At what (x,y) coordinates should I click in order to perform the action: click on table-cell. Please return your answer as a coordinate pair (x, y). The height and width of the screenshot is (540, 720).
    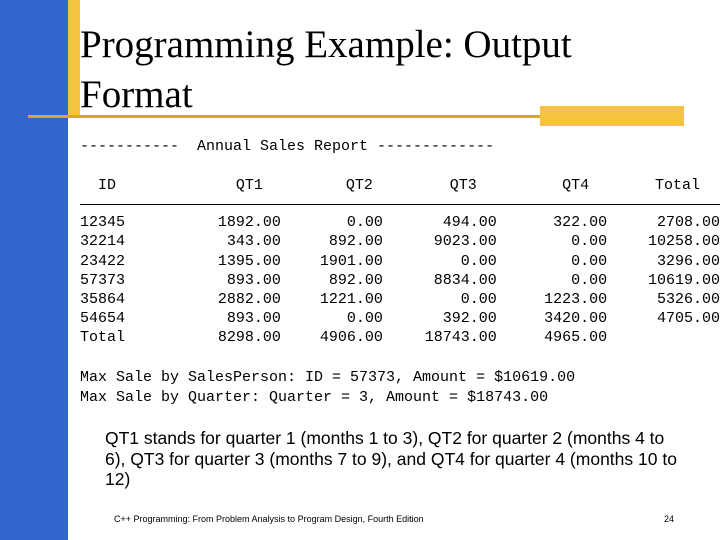
    Looking at the image, I should click on (663, 337).